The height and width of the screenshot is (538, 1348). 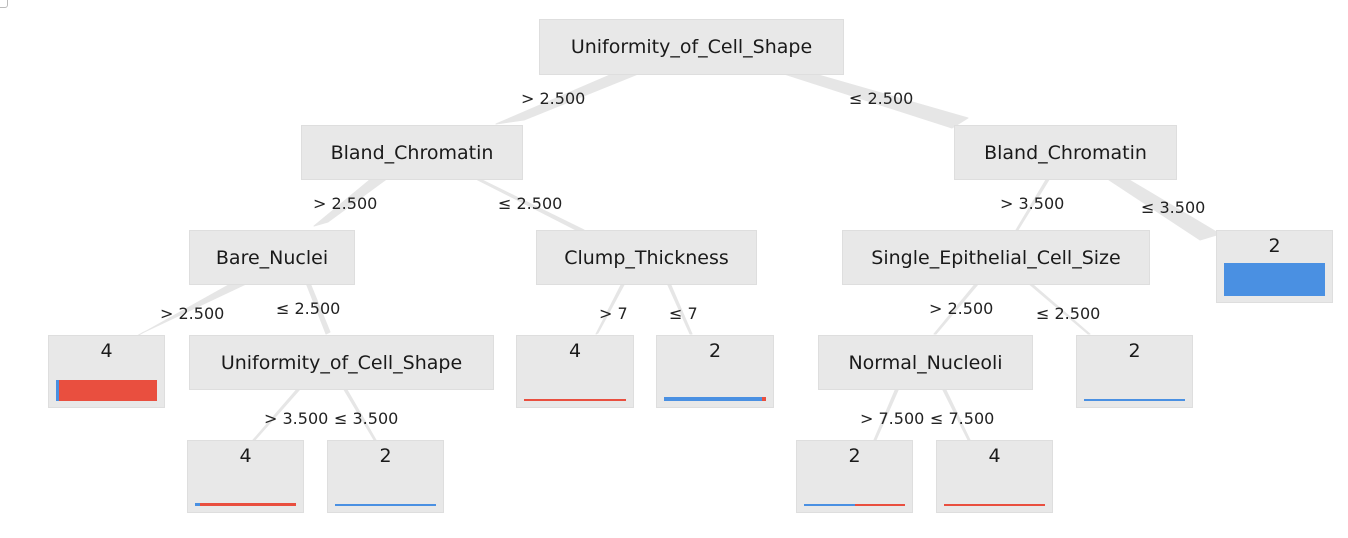 What do you see at coordinates (385, 476) in the screenshot?
I see `leaf-uniformity2-le: 2` at bounding box center [385, 476].